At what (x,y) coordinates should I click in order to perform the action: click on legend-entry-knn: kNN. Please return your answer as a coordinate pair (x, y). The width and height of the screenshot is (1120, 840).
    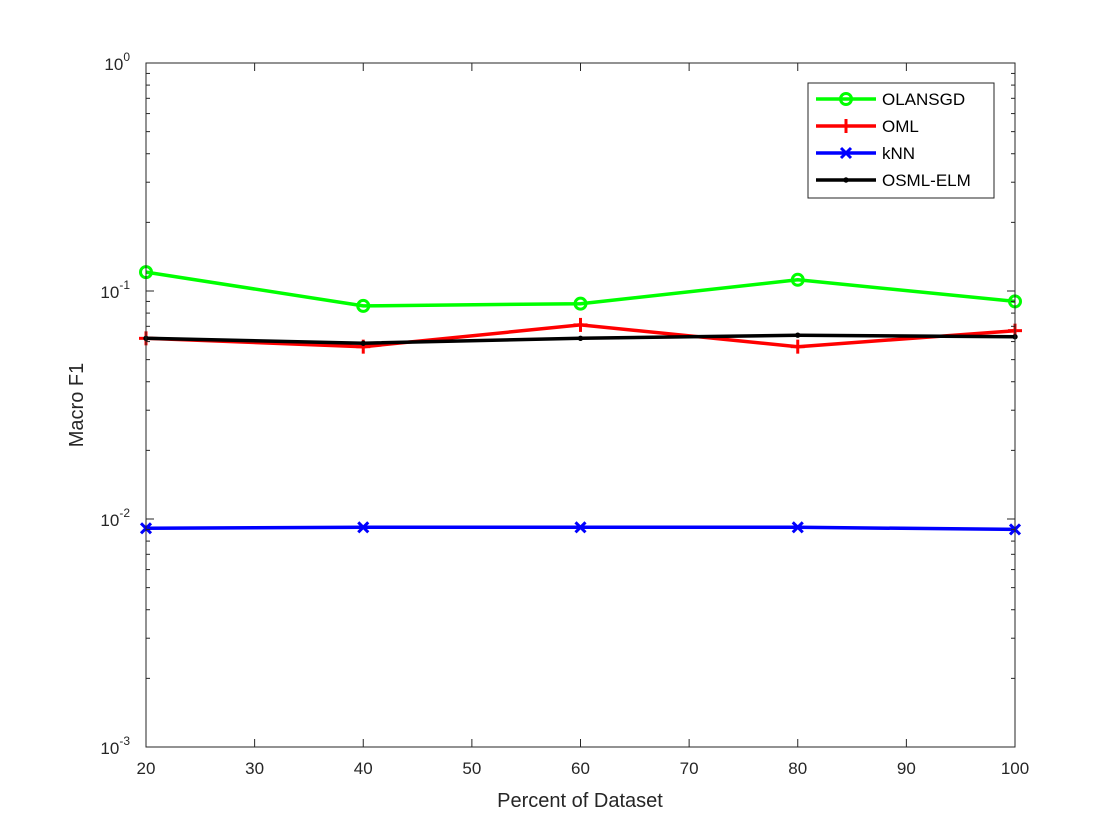
    Looking at the image, I should click on (865, 153).